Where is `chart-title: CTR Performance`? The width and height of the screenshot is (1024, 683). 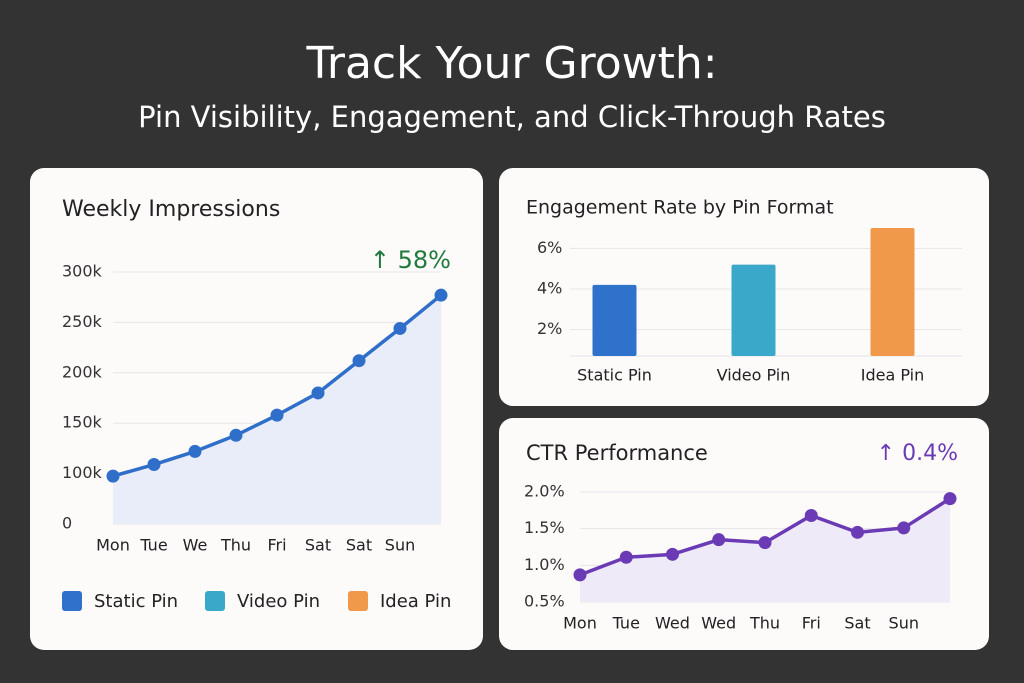 chart-title: CTR Performance is located at coordinates (617, 453).